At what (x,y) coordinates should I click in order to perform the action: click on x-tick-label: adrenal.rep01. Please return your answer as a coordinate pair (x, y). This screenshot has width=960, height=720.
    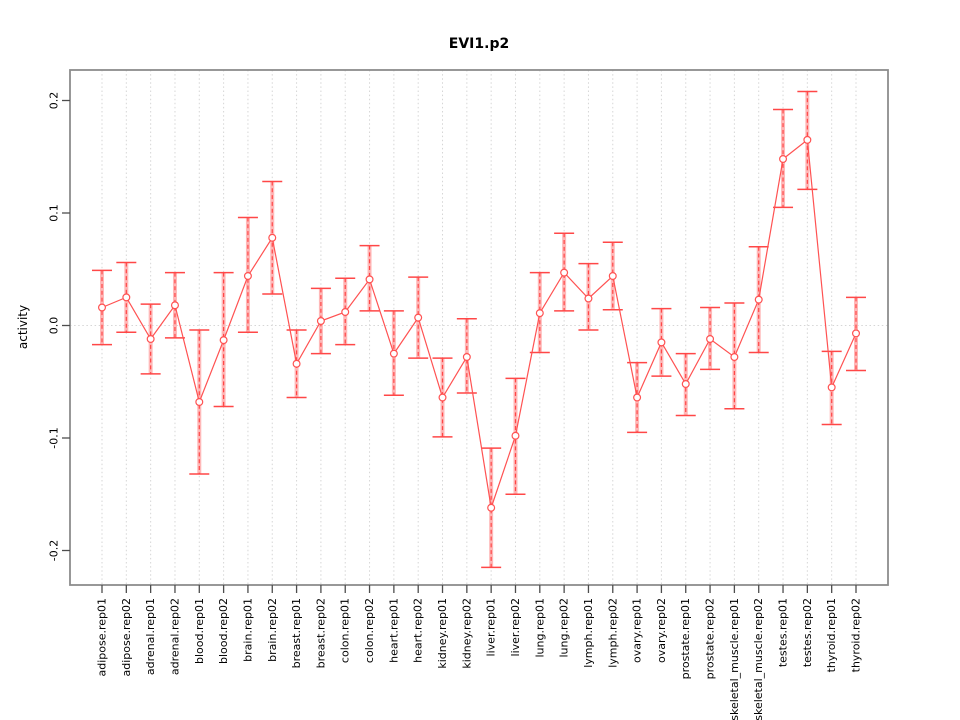
    Looking at the image, I should click on (150, 636).